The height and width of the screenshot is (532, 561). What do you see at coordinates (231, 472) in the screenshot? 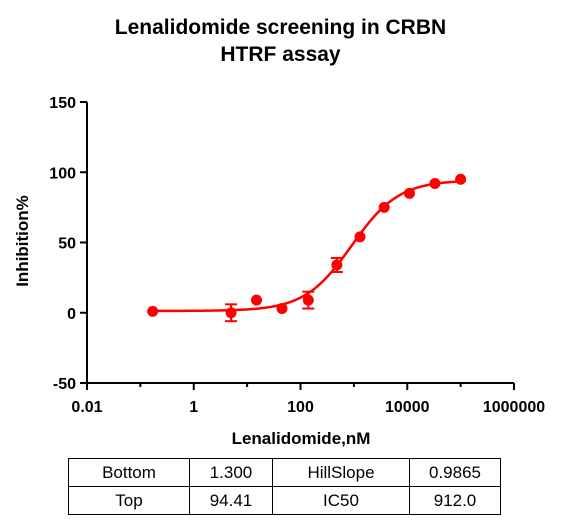
I see `param-value-bottom: 1.300` at bounding box center [231, 472].